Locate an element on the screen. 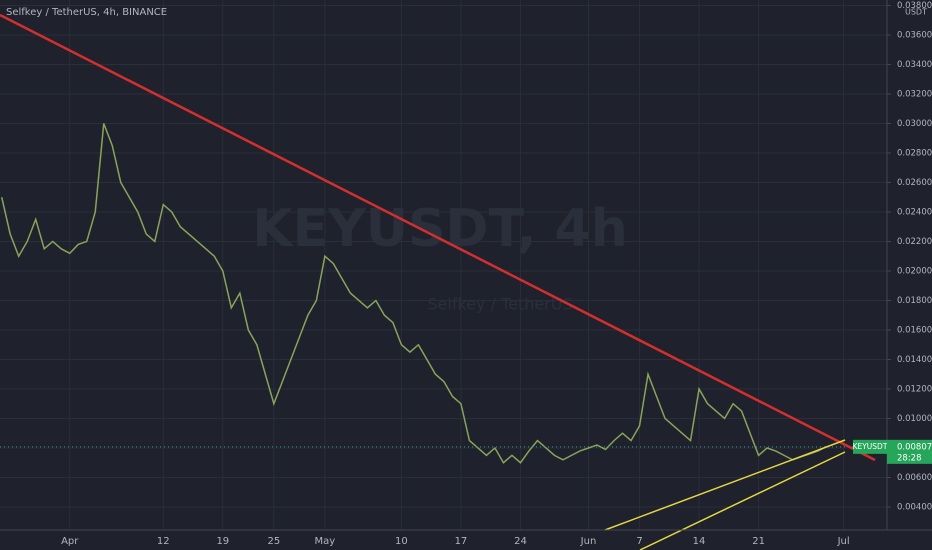  x-tick-label: 10 is located at coordinates (401, 541).